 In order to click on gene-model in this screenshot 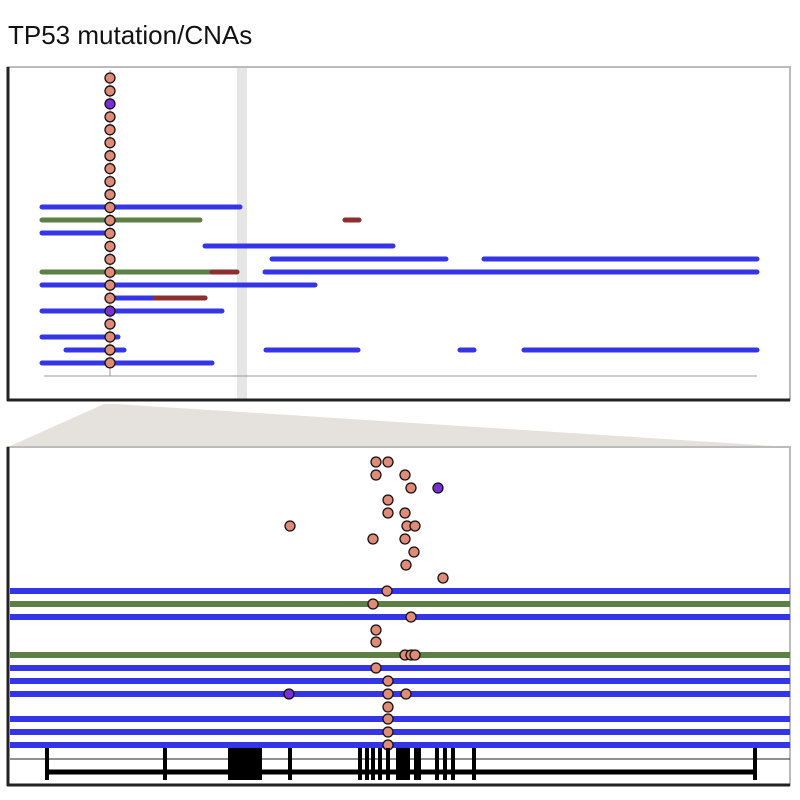, I will do `click(401, 764)`.